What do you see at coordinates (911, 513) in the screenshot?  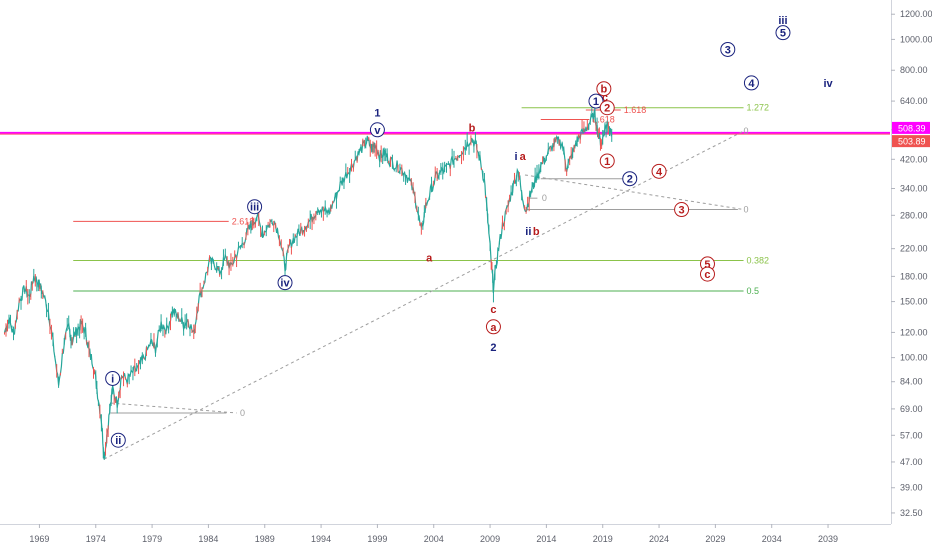 I see `y-tick-label: 32.50` at bounding box center [911, 513].